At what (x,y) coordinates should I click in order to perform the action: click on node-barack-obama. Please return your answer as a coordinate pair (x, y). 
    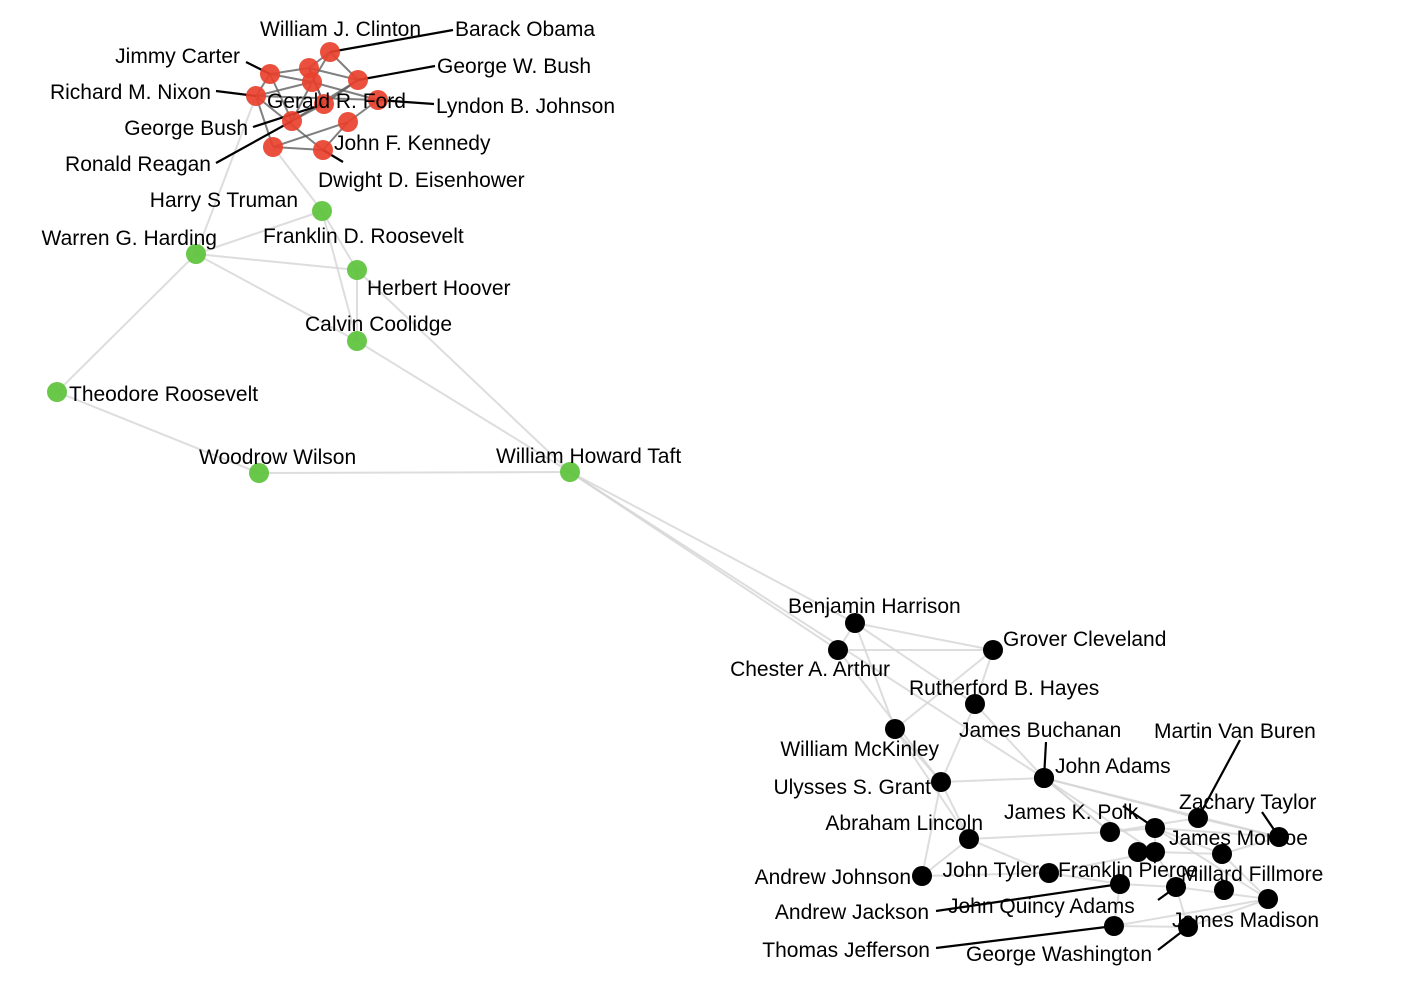
    Looking at the image, I should click on (330, 52).